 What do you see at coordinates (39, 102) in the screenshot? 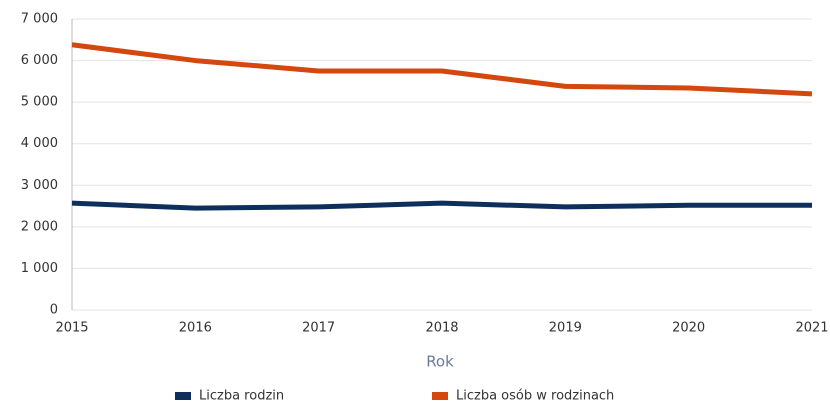
I see `y-tick-label: 5 000` at bounding box center [39, 102].